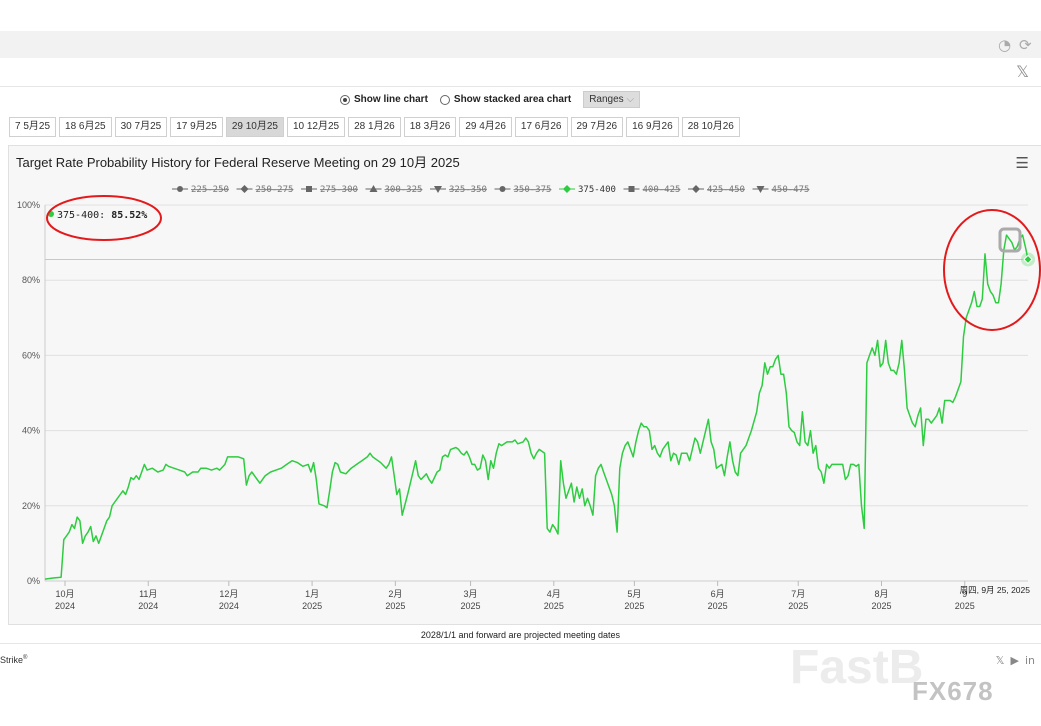 The image size is (1041, 726). Describe the element at coordinates (791, 190) in the screenshot. I see `legend-label: 450-475` at that location.